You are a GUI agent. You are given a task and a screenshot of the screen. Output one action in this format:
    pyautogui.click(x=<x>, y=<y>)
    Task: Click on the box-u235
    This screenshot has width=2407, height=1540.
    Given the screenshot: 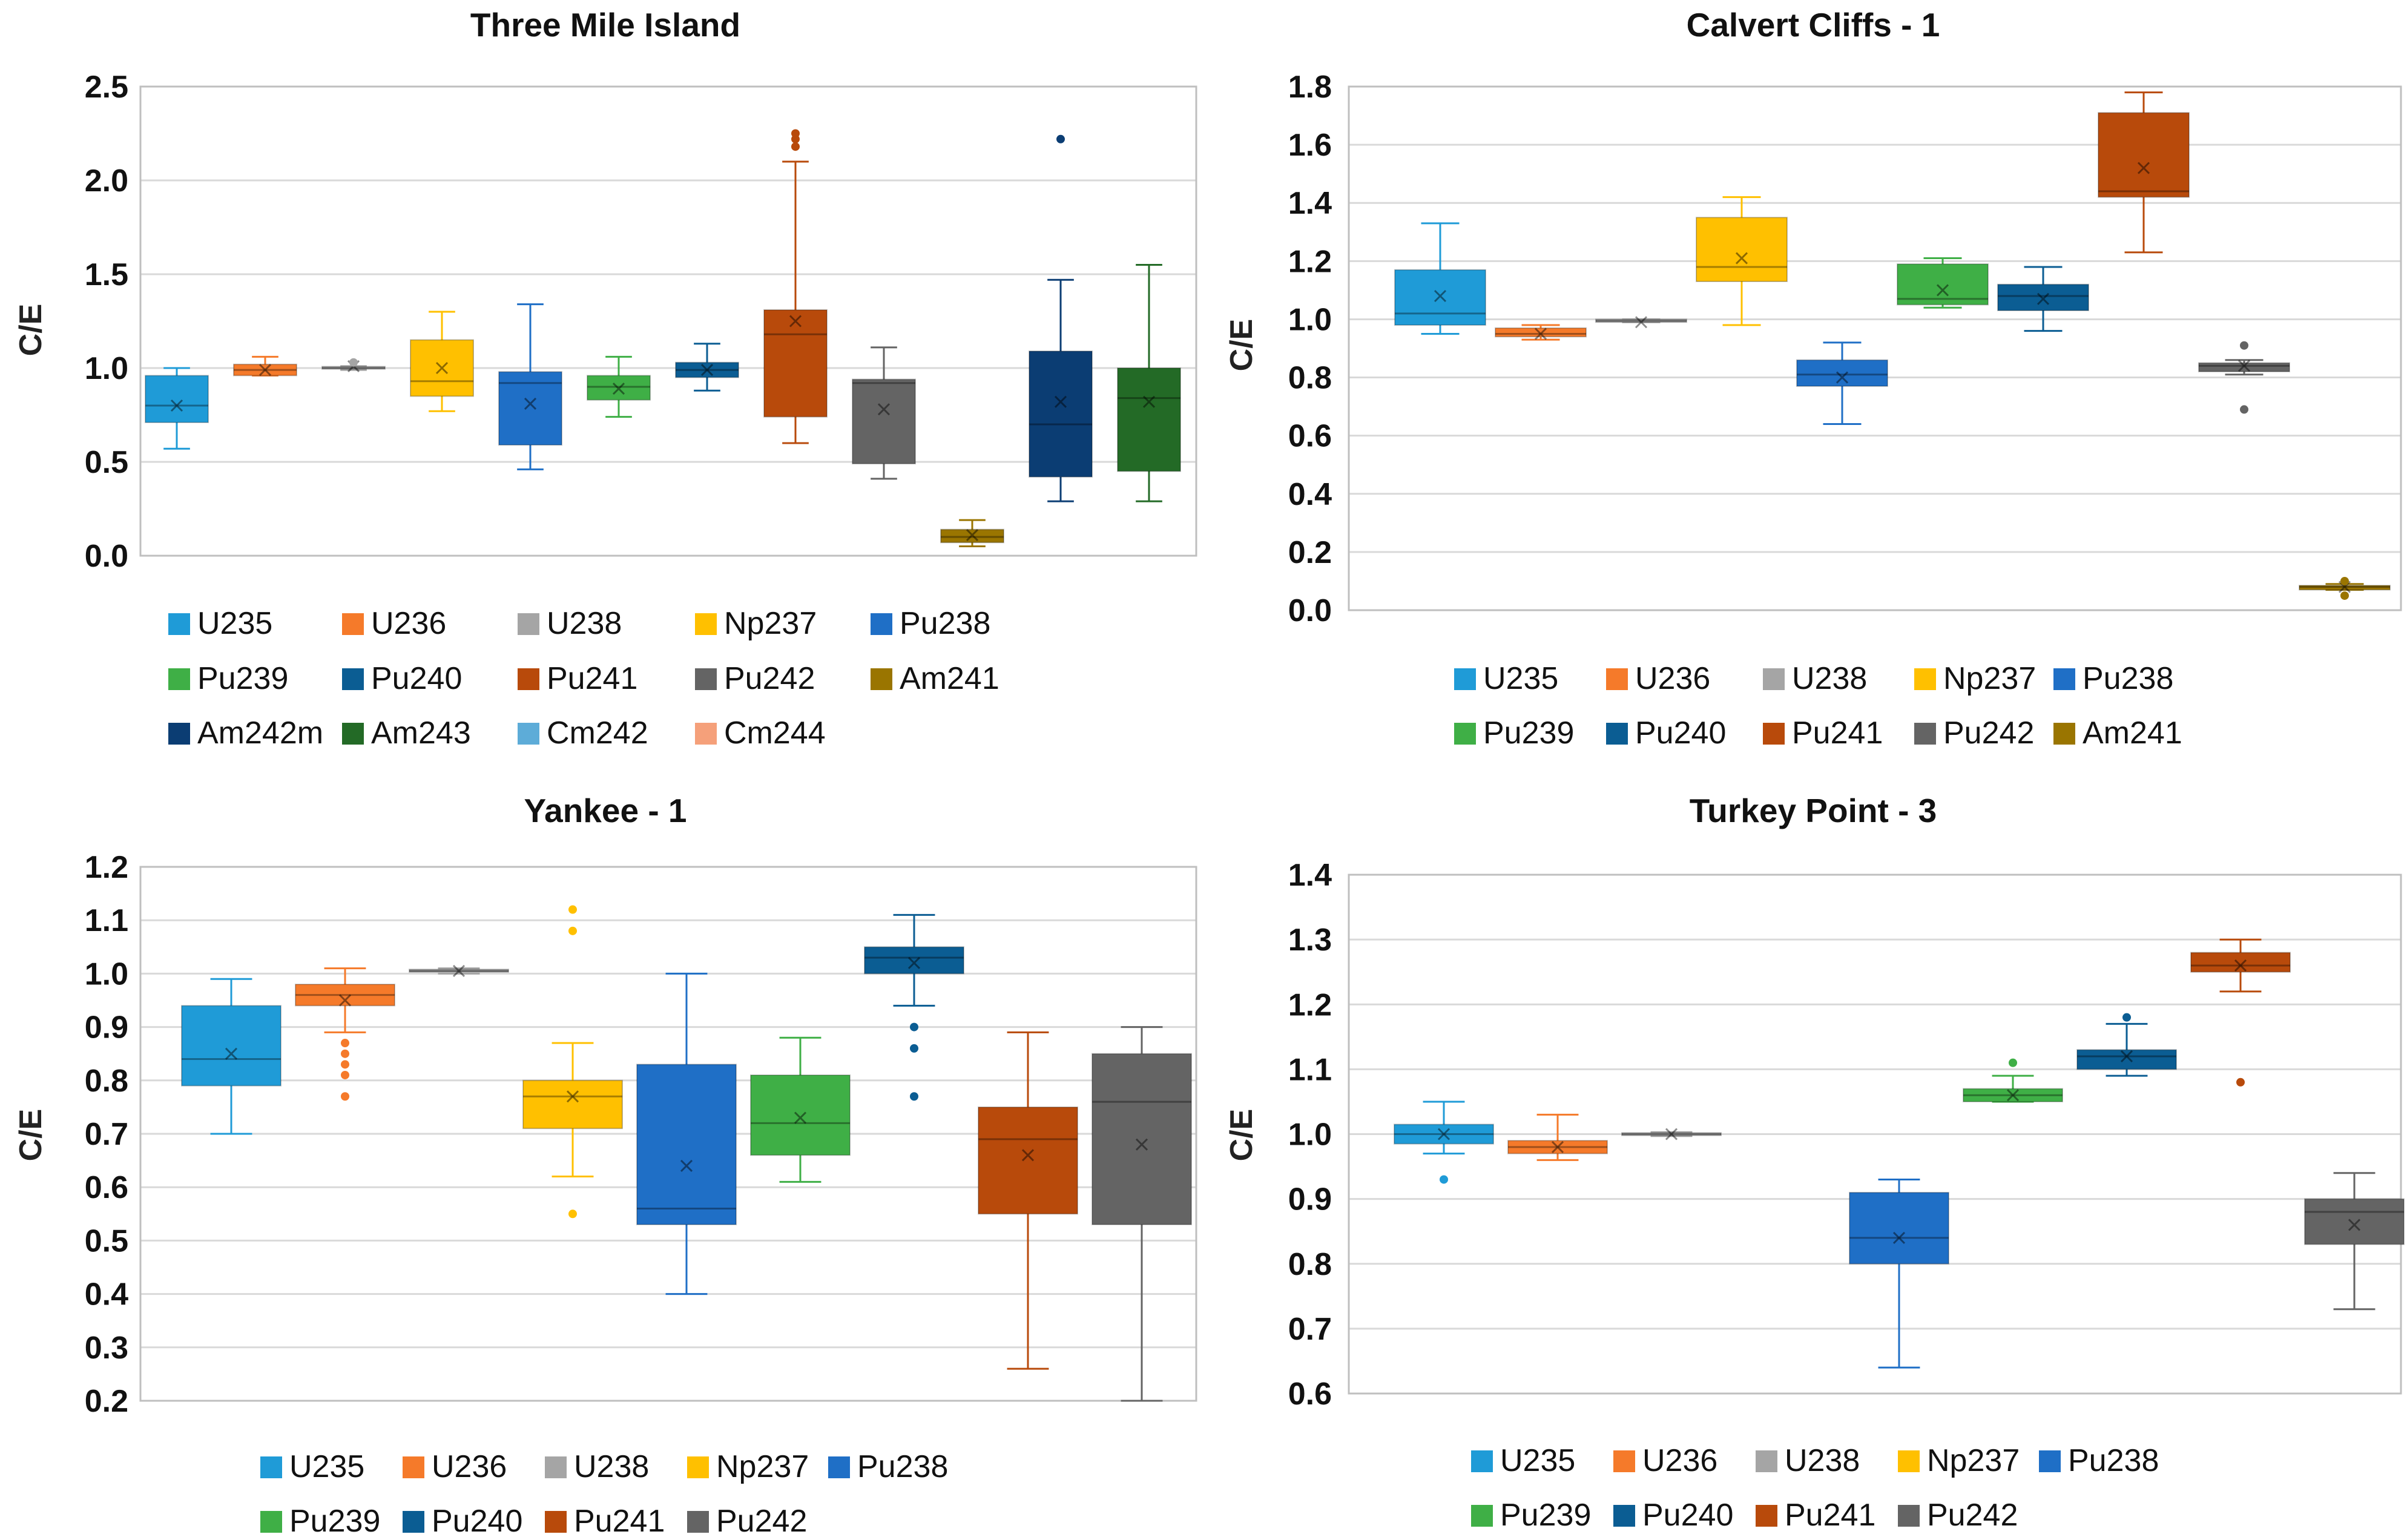 What is the action you would take?
    pyautogui.click(x=177, y=409)
    